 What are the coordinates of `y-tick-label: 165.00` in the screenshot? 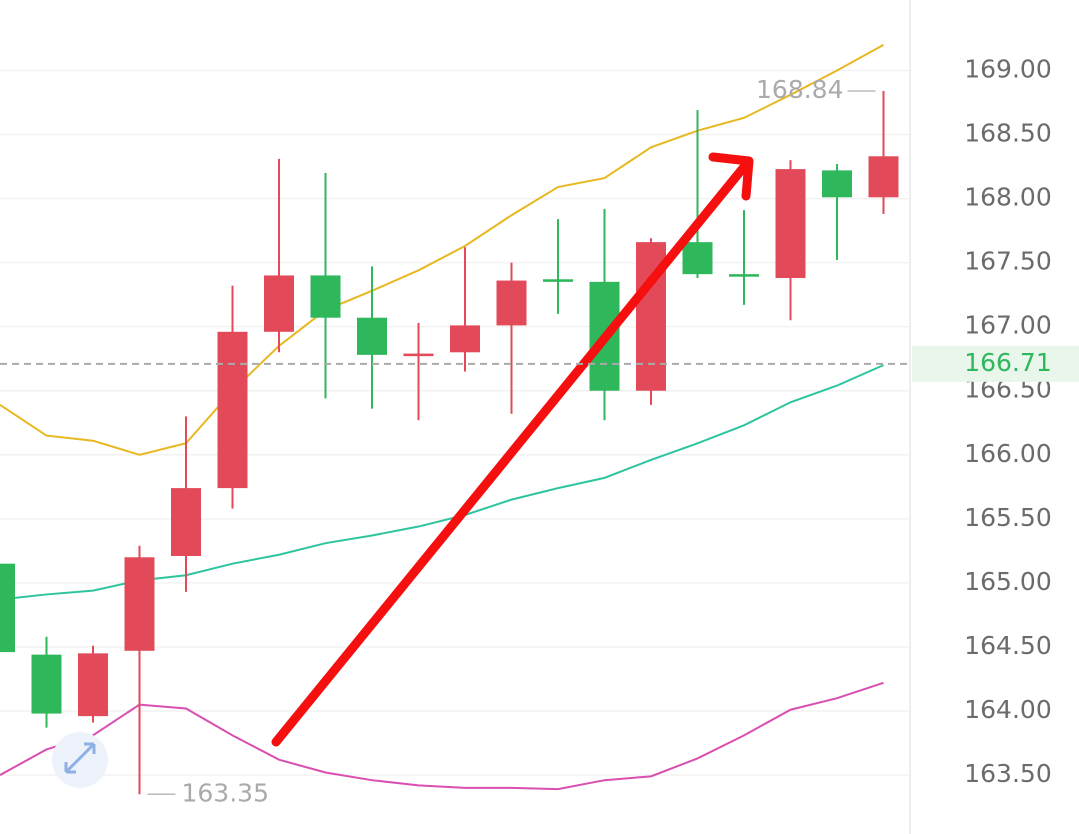 It's located at (1007, 581).